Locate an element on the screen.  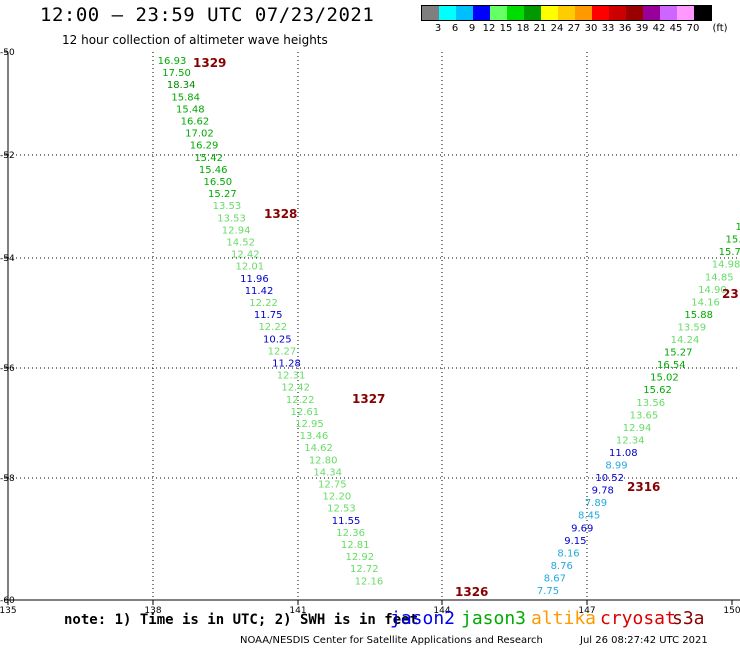
longitude-label: 144 is located at coordinates (441, 611).